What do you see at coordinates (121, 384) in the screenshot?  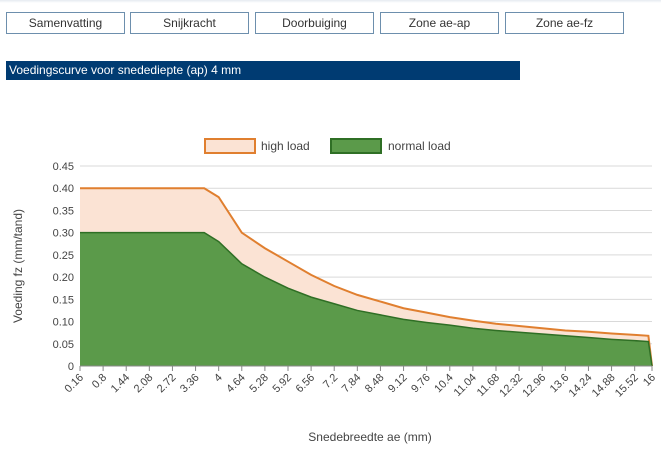 I see `x-tick-label: 1.44` at bounding box center [121, 384].